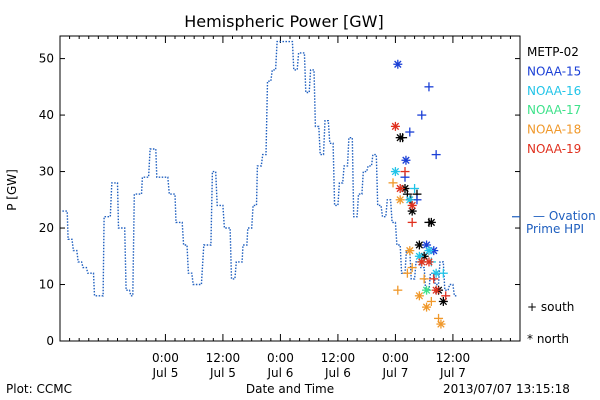 Image resolution: width=600 pixels, height=400 pixels. What do you see at coordinates (553, 52) in the screenshot?
I see `legend-entry: METP-02` at bounding box center [553, 52].